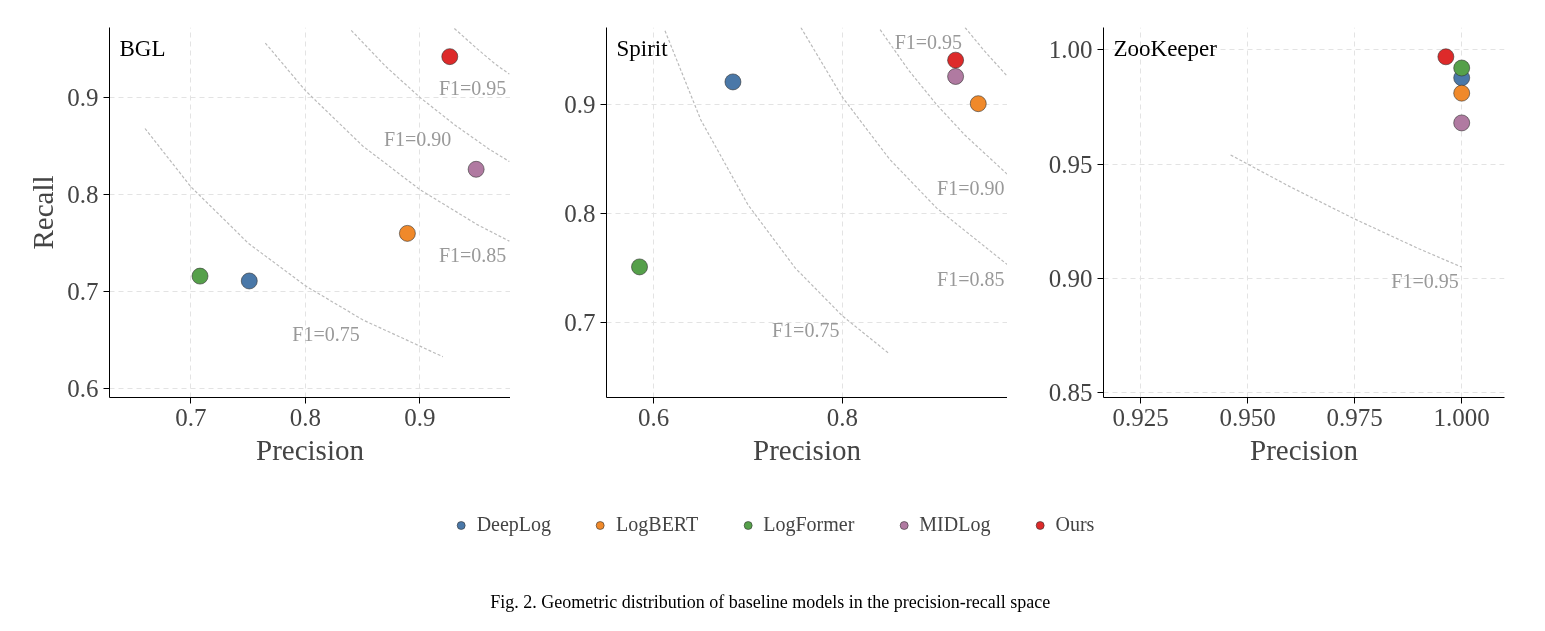  Describe the element at coordinates (83, 389) in the screenshot. I see `y-tick-label: 0.6` at that location.